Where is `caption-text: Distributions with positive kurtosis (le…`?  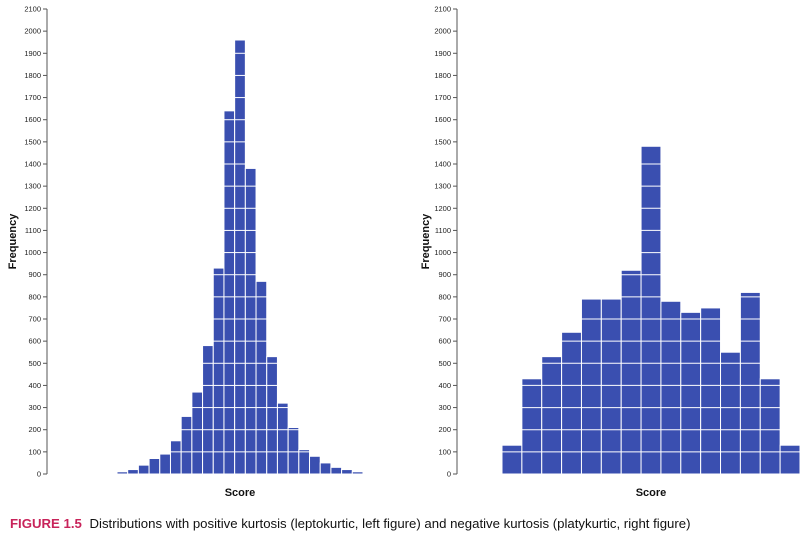
caption-text: Distributions with positive kurtosis (le… is located at coordinates (390, 523).